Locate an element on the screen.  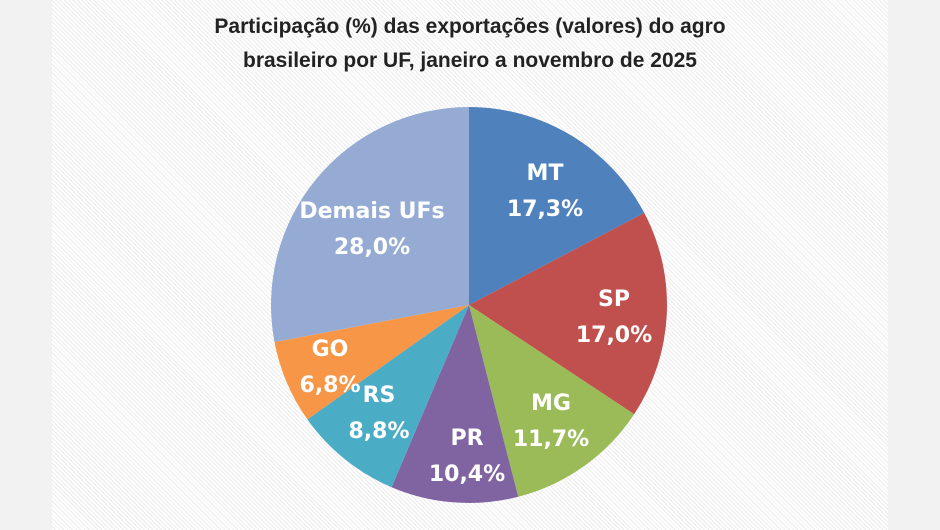
slice-label: SP is located at coordinates (614, 299).